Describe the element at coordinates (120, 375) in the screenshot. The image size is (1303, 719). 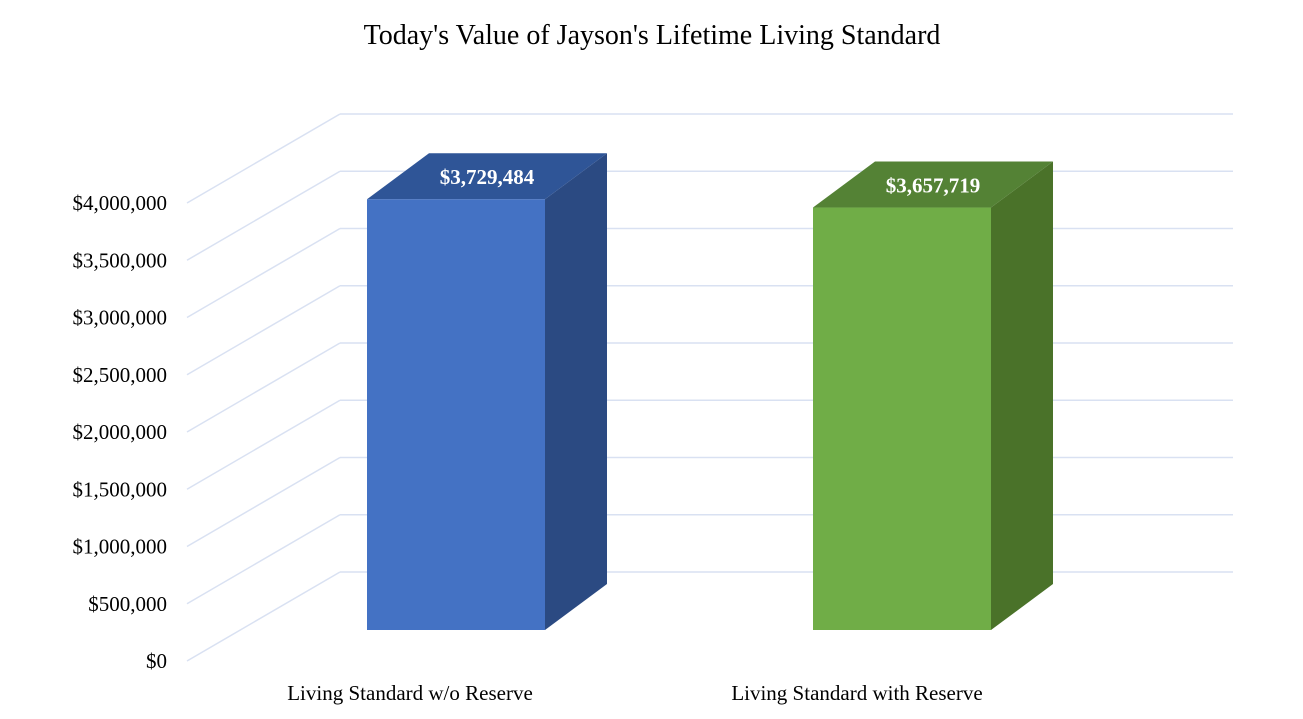
I see `y-tick-label: $2,500,000` at that location.